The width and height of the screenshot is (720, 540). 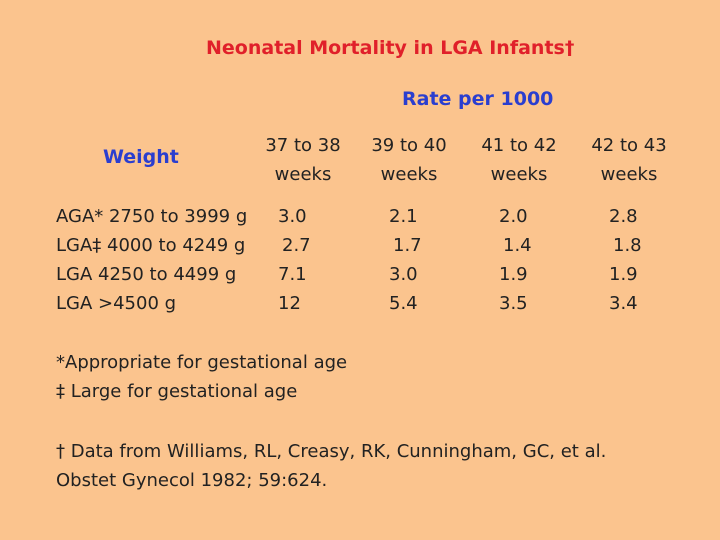 What do you see at coordinates (152, 216) in the screenshot?
I see `row-label-aga: AGA* 2750 to 3999 g` at bounding box center [152, 216].